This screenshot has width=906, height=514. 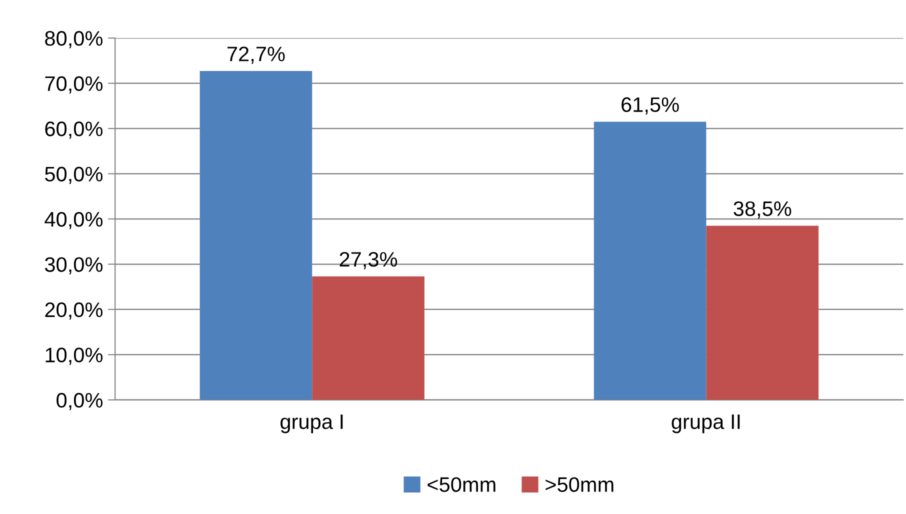 What do you see at coordinates (650, 106) in the screenshot?
I see `data-label: 61,5%` at bounding box center [650, 106].